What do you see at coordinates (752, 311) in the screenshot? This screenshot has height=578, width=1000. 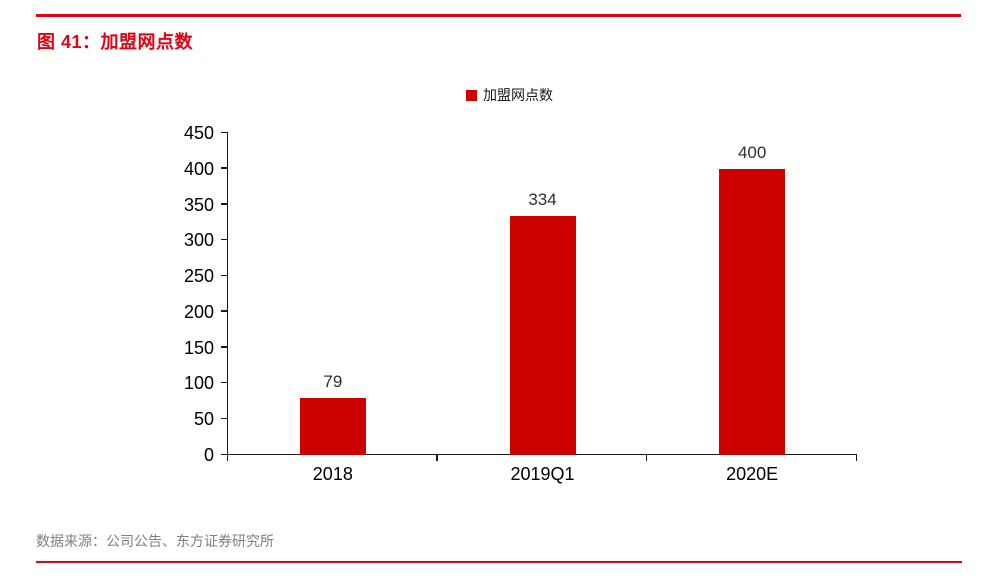 I see `bar-2020E` at bounding box center [752, 311].